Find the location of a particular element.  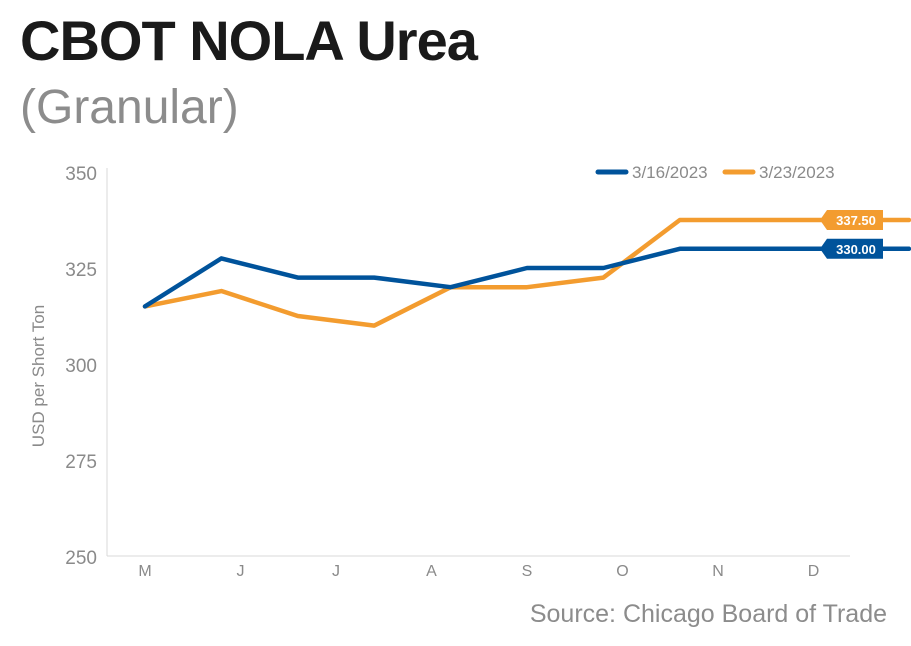

y-tick-label: 350 is located at coordinates (81, 174).